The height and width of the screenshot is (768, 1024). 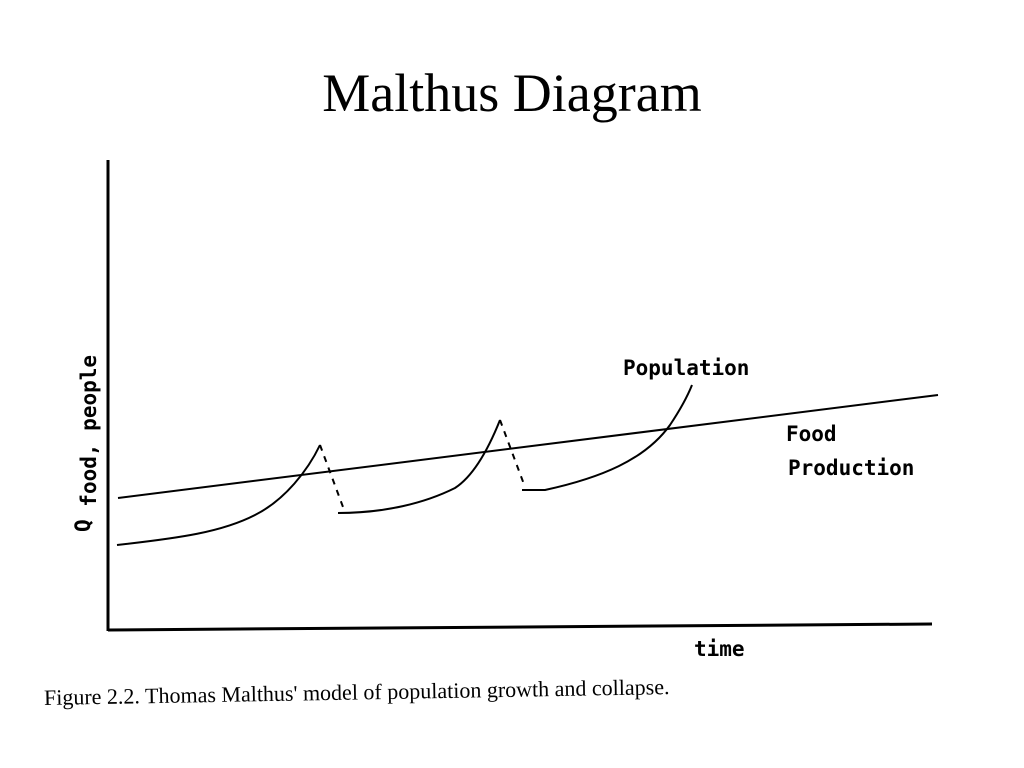 What do you see at coordinates (686, 368) in the screenshot?
I see `population-label: Population` at bounding box center [686, 368].